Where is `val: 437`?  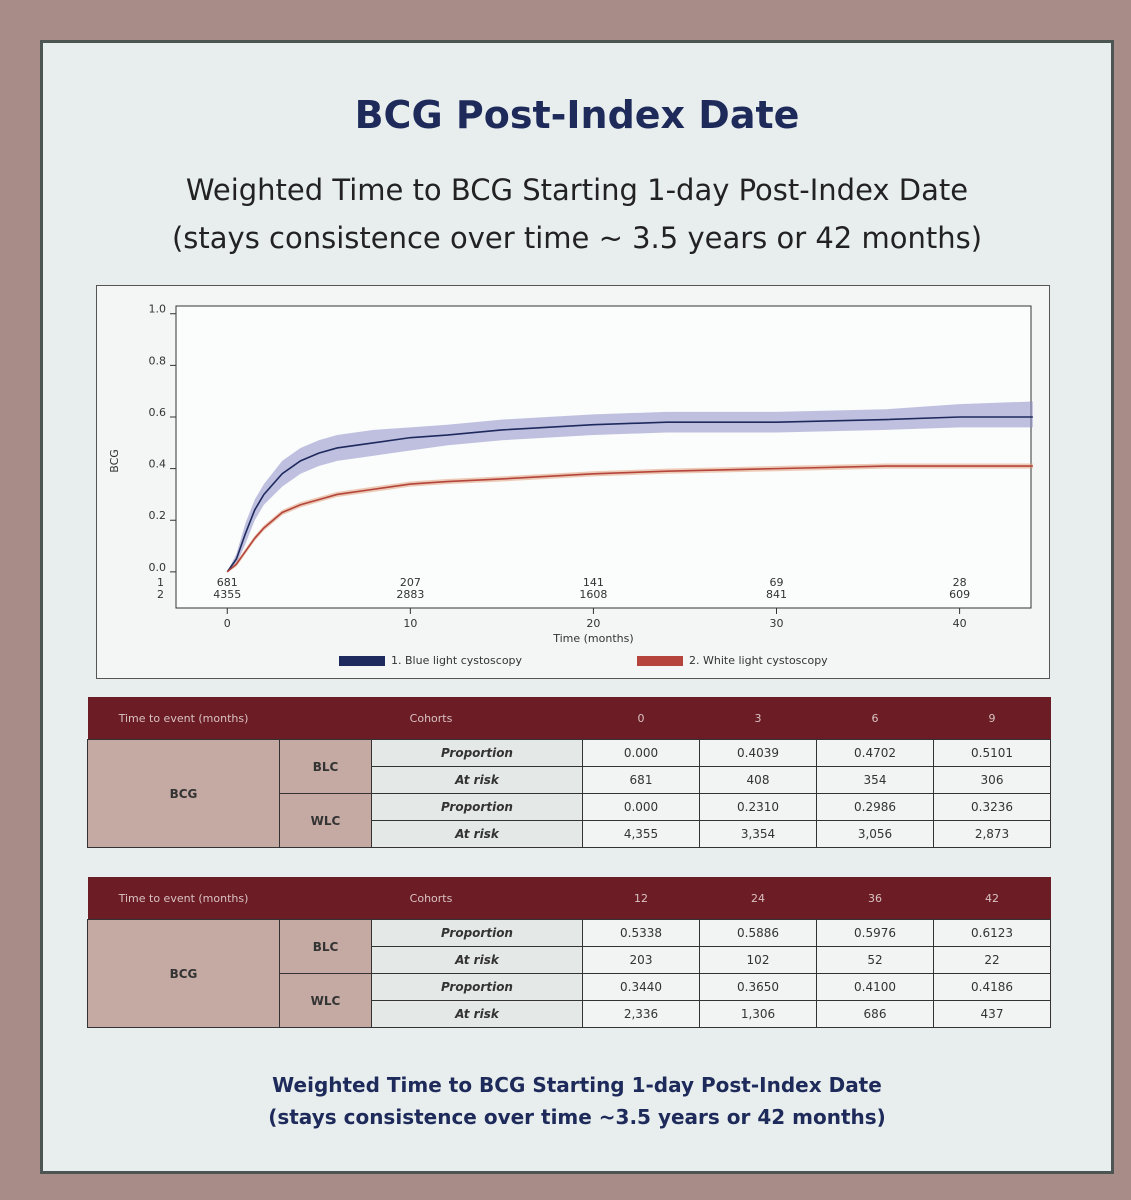 val: 437 is located at coordinates (992, 1014).